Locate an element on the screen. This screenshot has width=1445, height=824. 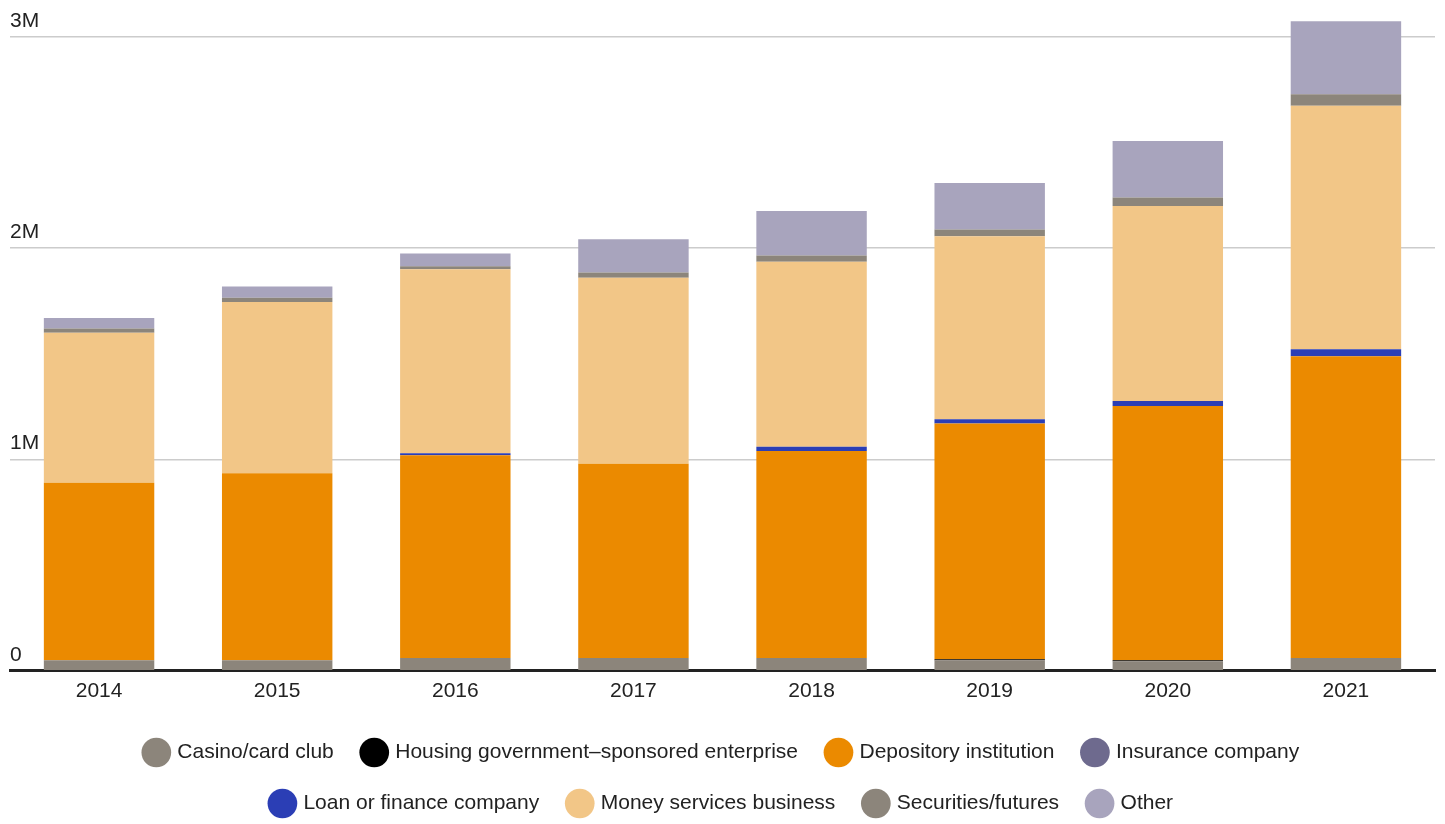
x-tick-label: 2015 is located at coordinates (277, 690).